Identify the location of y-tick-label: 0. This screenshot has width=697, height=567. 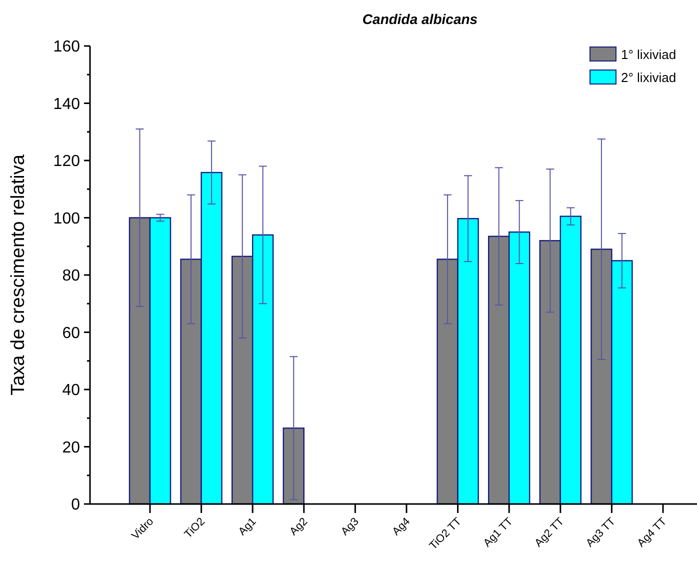
(75, 505).